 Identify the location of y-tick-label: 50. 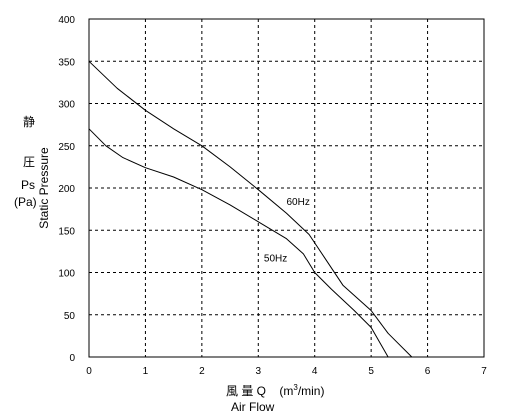
(70, 316).